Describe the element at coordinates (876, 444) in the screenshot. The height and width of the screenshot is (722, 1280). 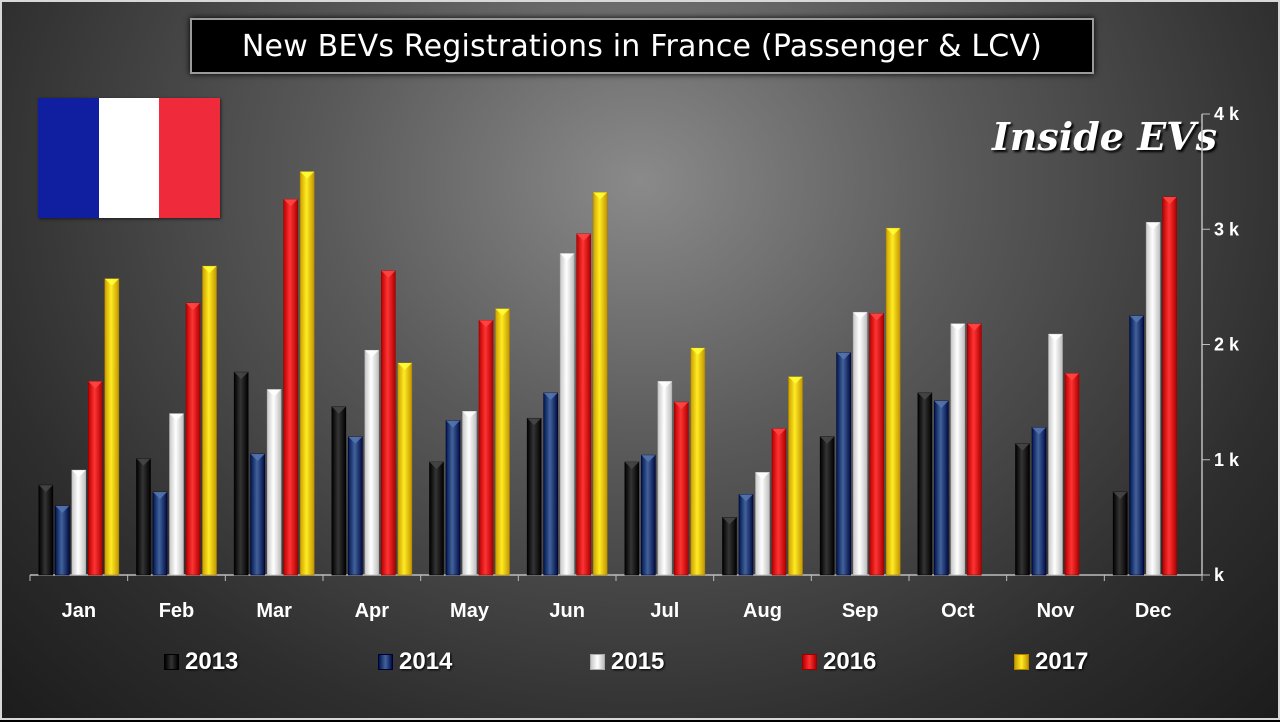
I see `bar-sep-2016` at that location.